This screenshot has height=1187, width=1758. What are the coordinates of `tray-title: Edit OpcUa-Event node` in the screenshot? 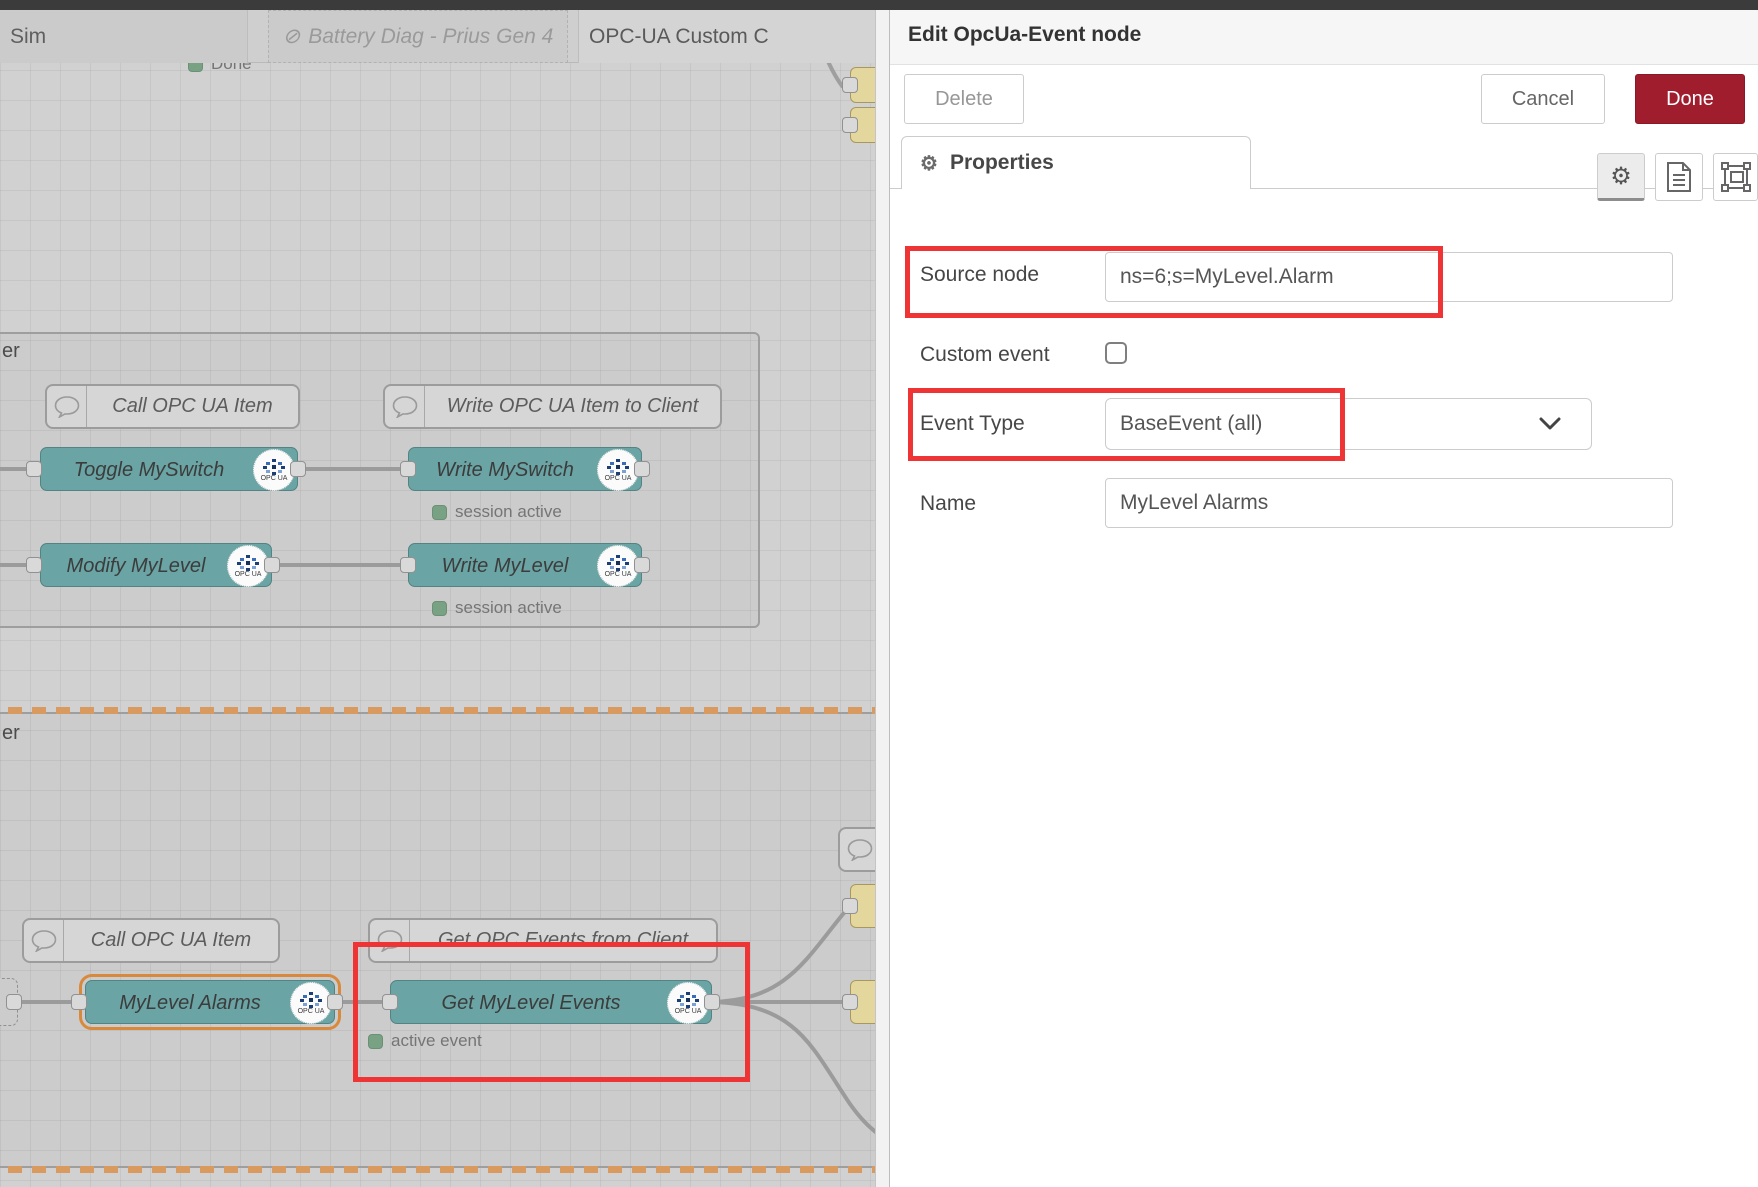 It's located at (1025, 34).